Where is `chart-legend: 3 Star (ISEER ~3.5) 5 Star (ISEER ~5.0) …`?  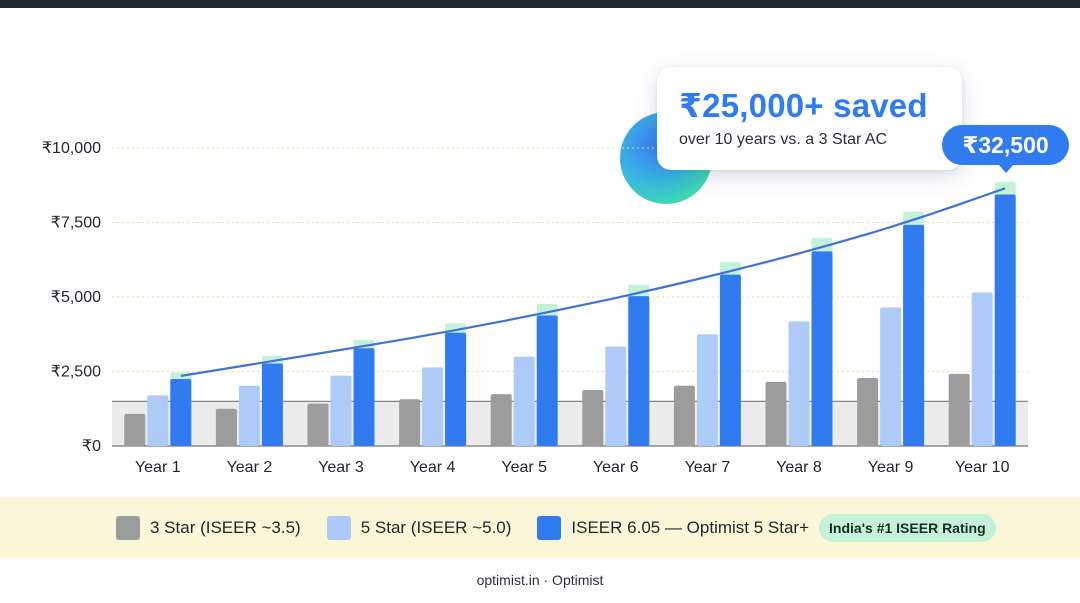 chart-legend: 3 Star (ISEER ~3.5) 5 Star (ISEER ~5.0) … is located at coordinates (540, 527).